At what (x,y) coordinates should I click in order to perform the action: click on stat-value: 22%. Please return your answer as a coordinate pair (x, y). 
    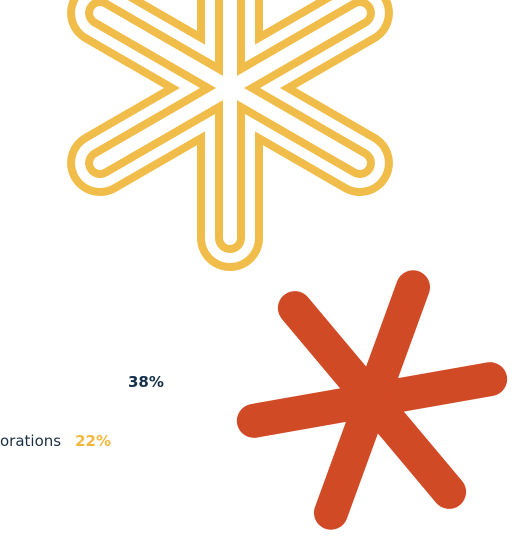
    Looking at the image, I should click on (93, 441).